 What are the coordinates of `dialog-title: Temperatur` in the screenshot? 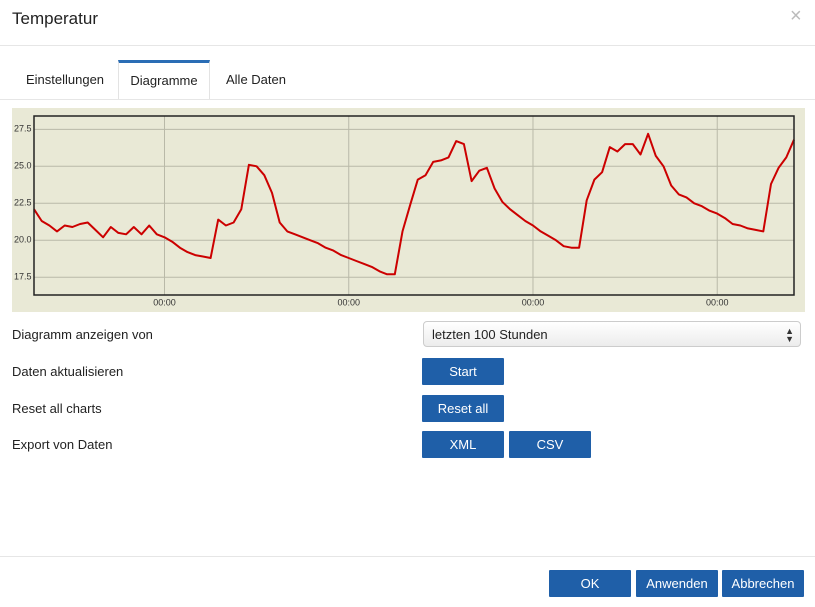 It's located at (55, 18).